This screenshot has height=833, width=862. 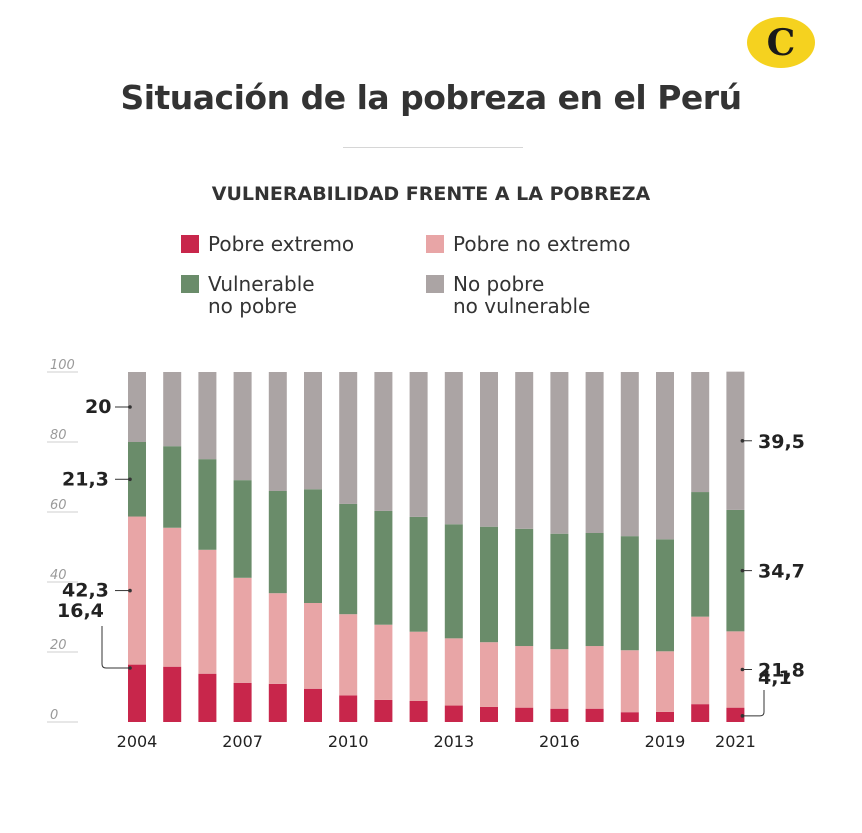 What do you see at coordinates (781, 671) in the screenshot?
I see `right-value-label: 21,8` at bounding box center [781, 671].